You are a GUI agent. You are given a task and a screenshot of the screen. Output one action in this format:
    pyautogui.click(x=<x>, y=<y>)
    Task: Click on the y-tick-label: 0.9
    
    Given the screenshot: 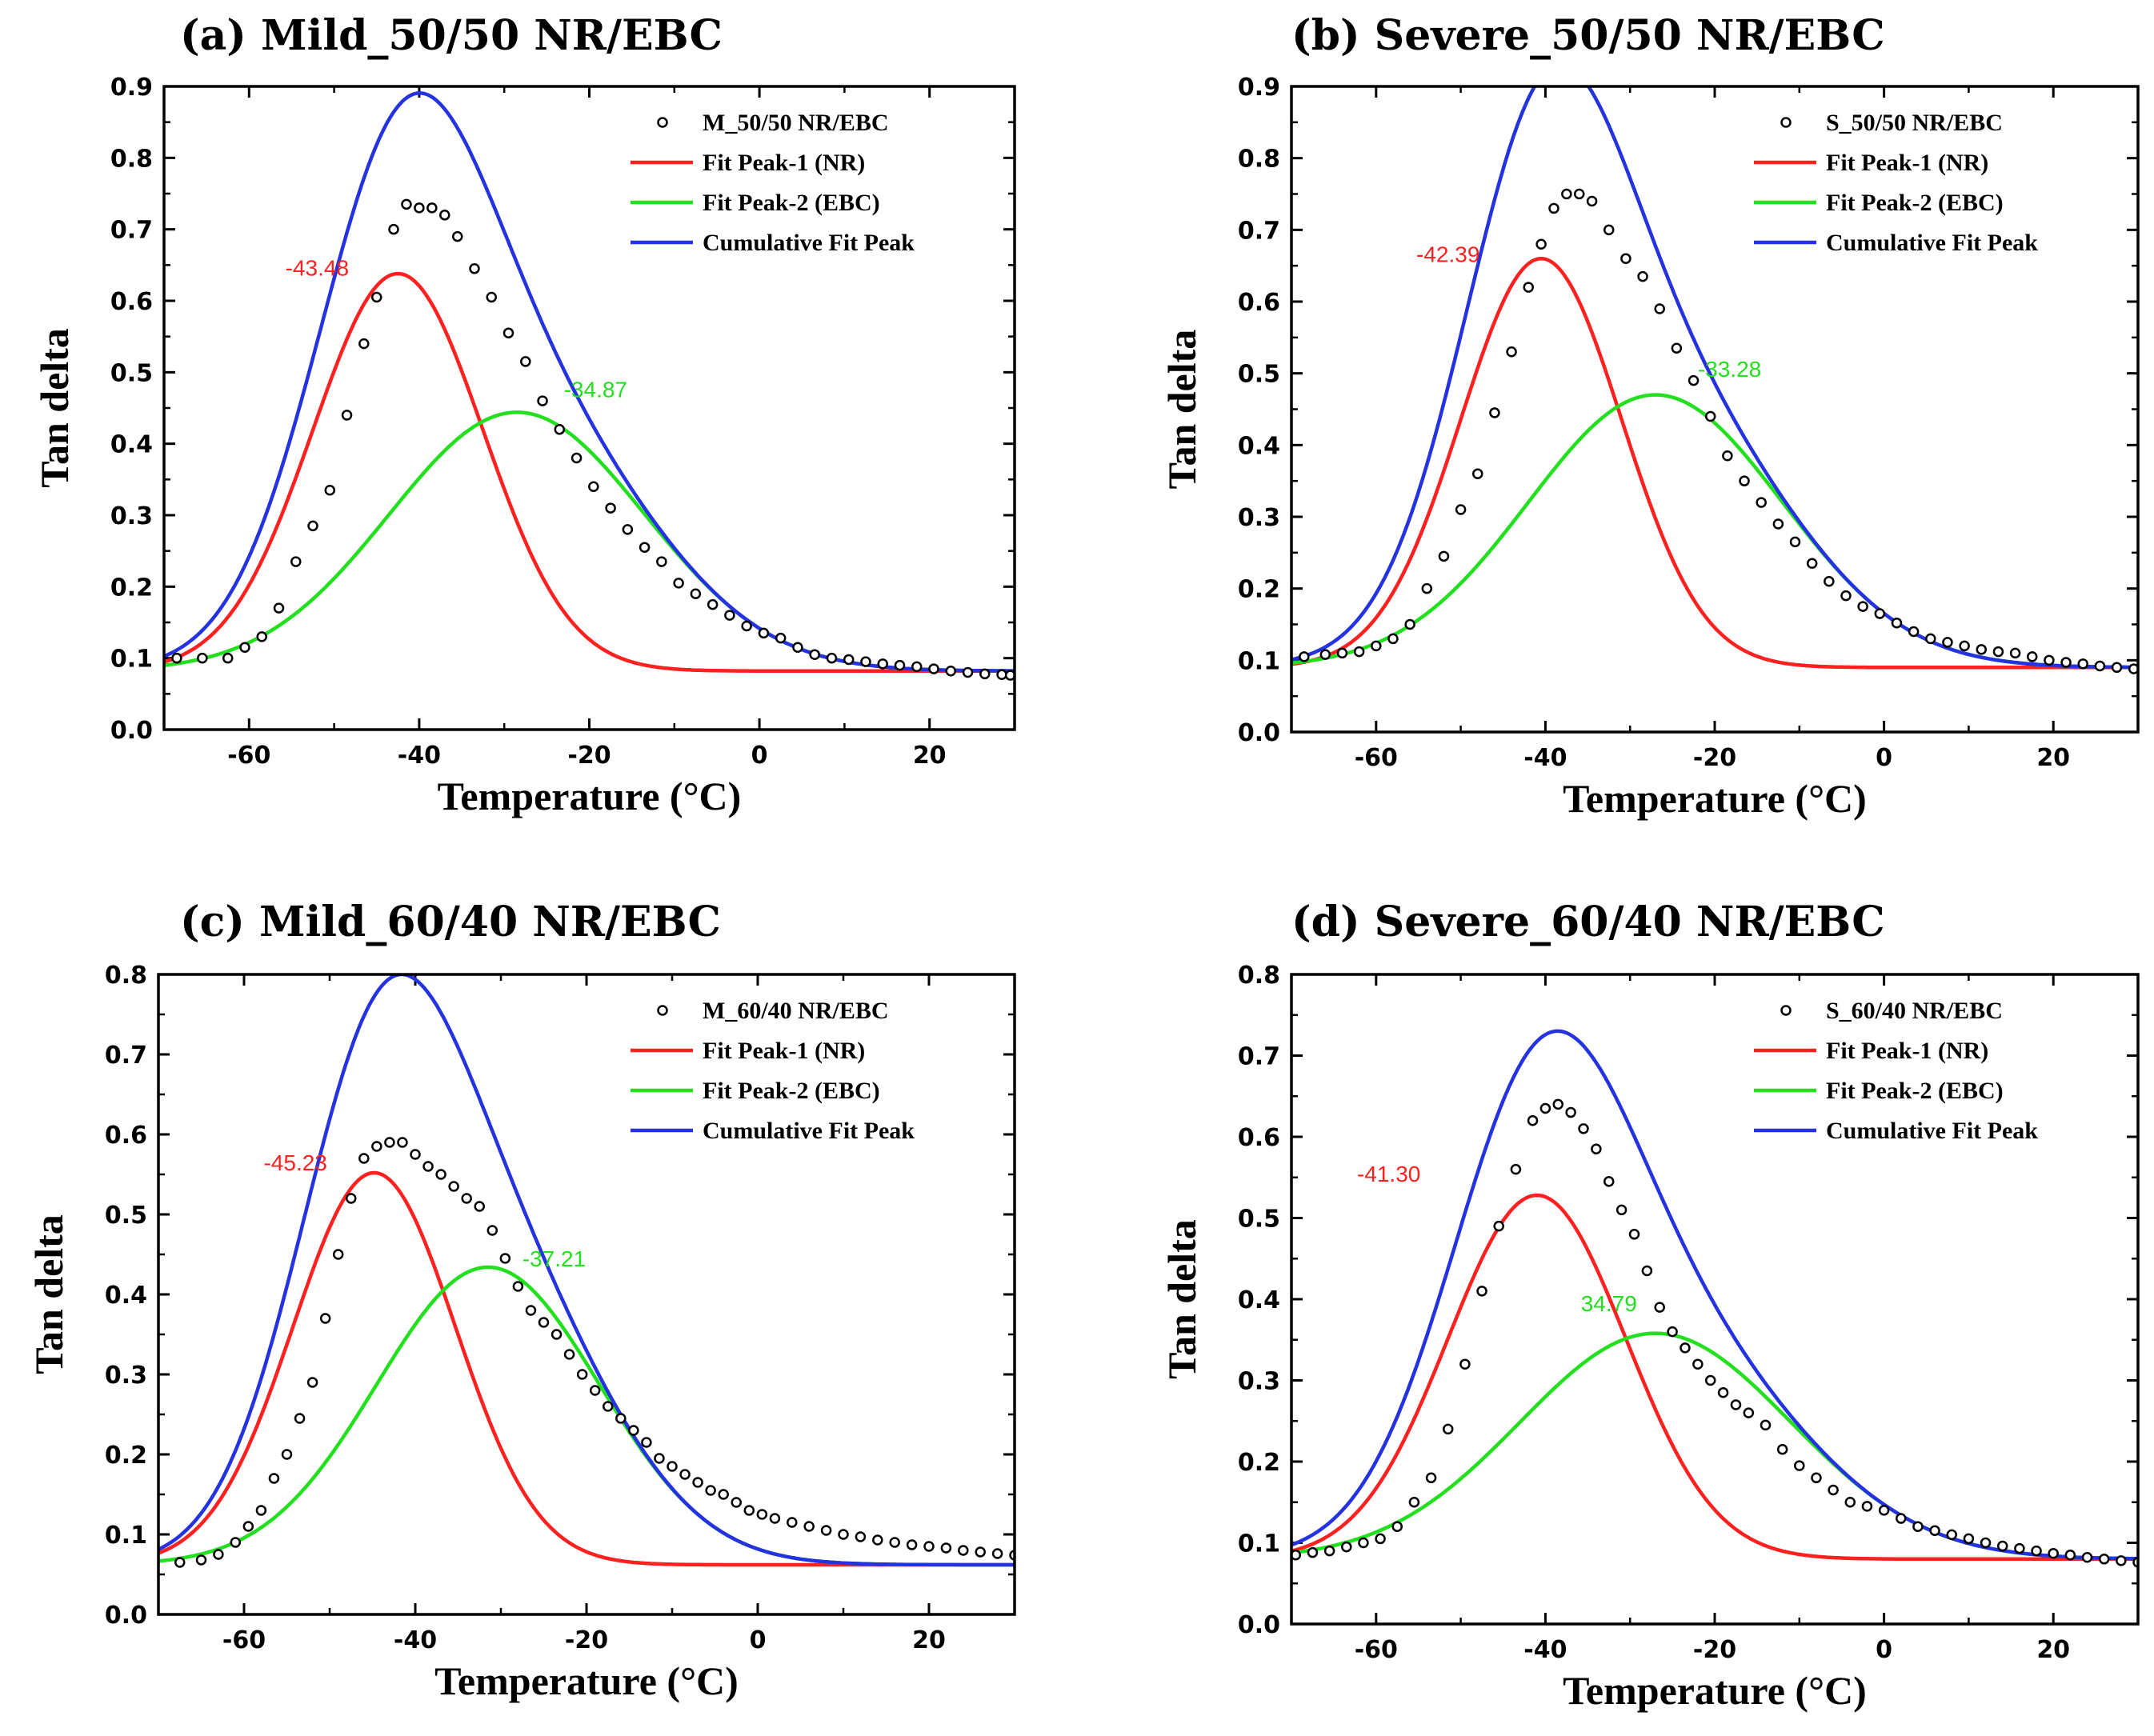 What is the action you would take?
    pyautogui.click(x=1259, y=88)
    